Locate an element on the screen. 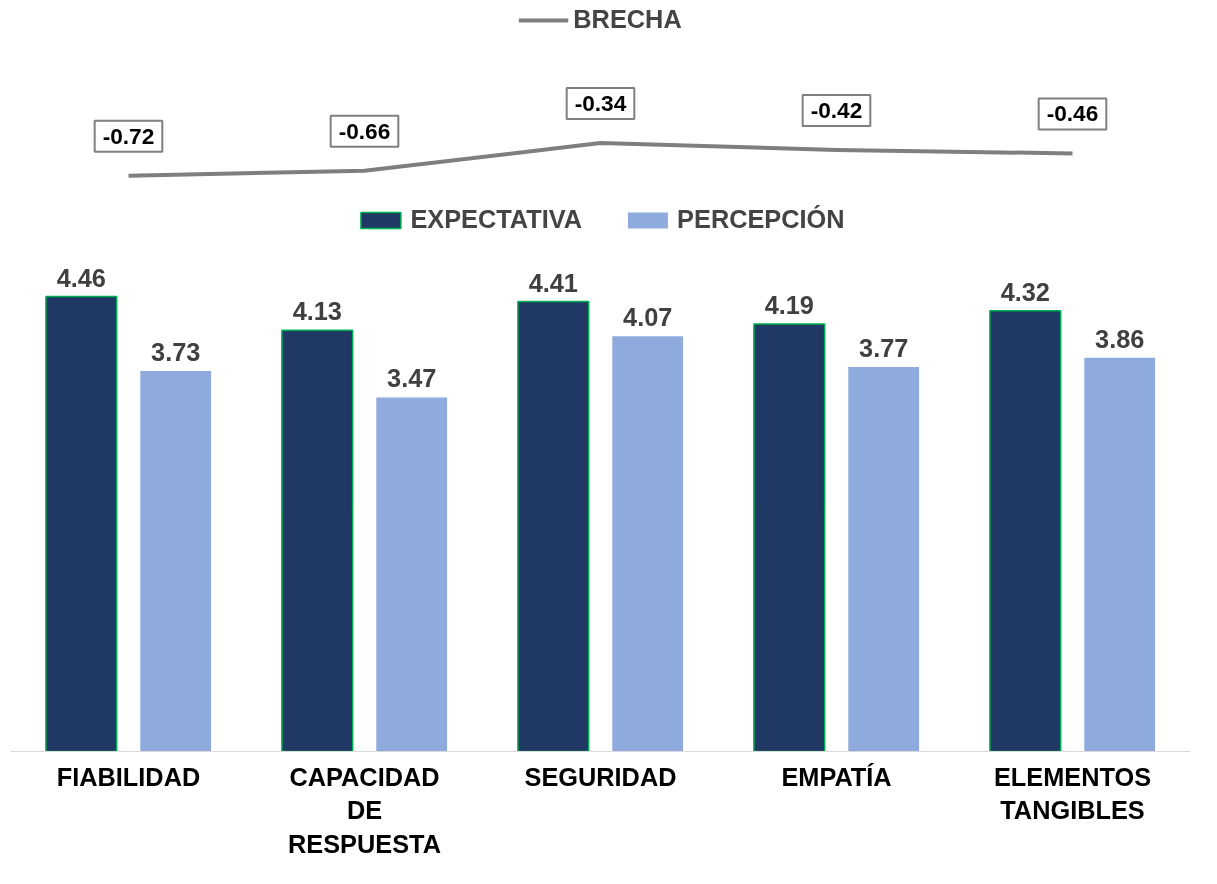 The height and width of the screenshot is (884, 1217). data-label: 3.86 is located at coordinates (1120, 338).